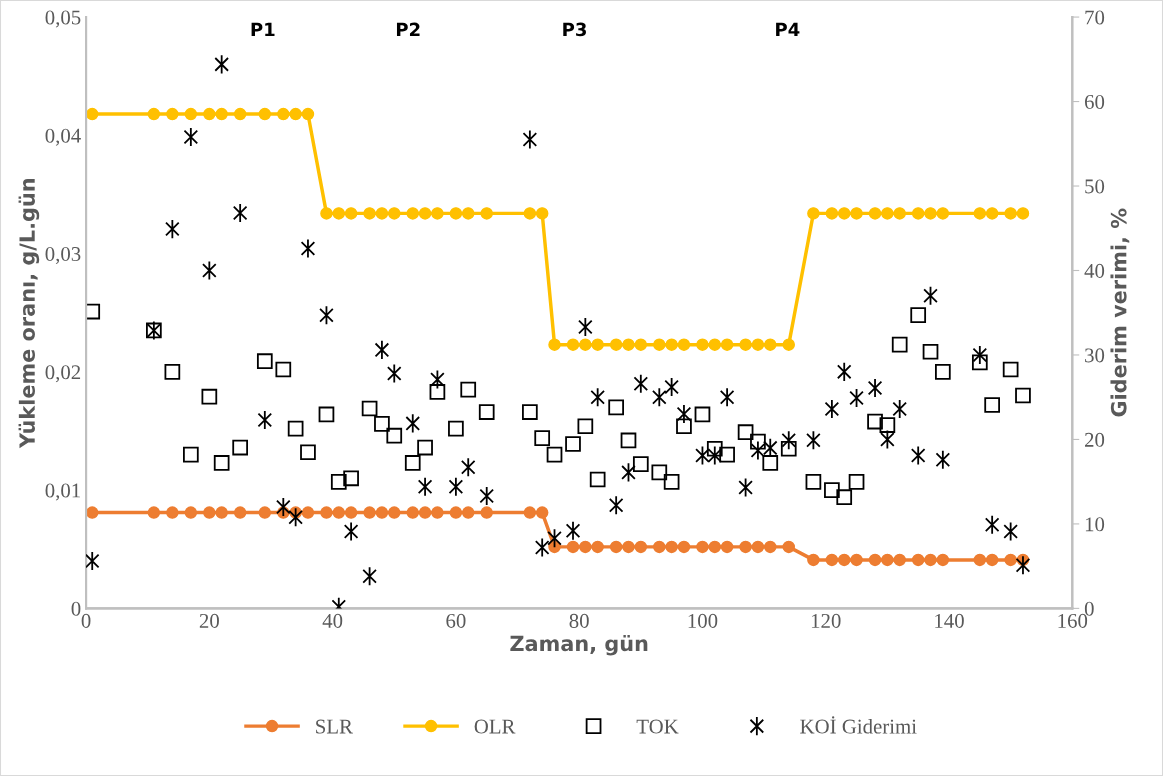 This screenshot has height=776, width=1163. Describe the element at coordinates (76, 608) in the screenshot. I see `y-tick-label: 0` at that location.